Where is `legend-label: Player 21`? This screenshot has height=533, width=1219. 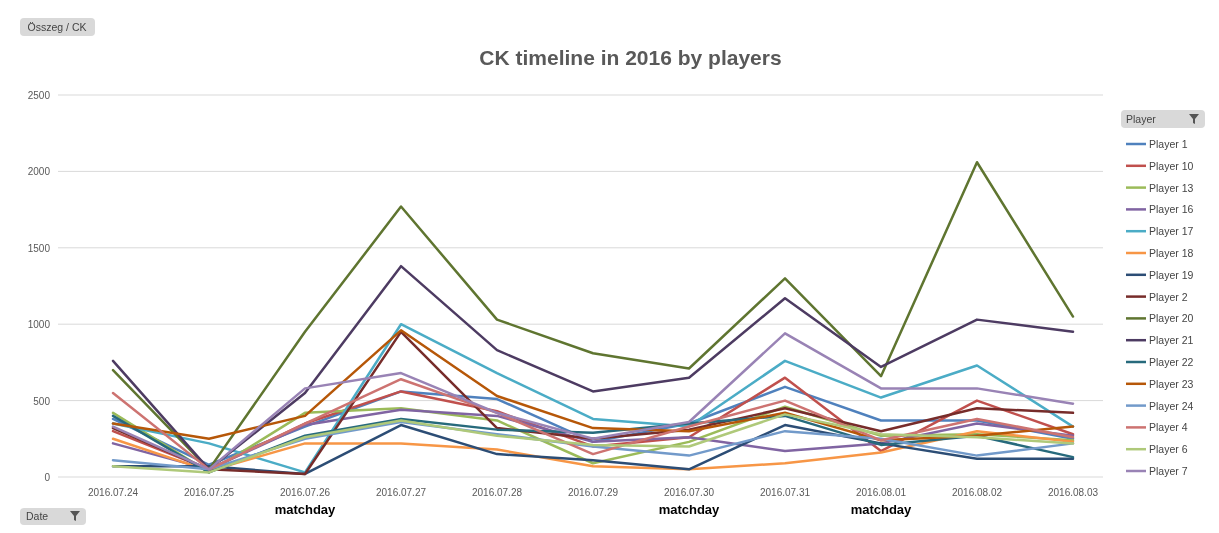 legend-label: Player 21 is located at coordinates (1171, 340).